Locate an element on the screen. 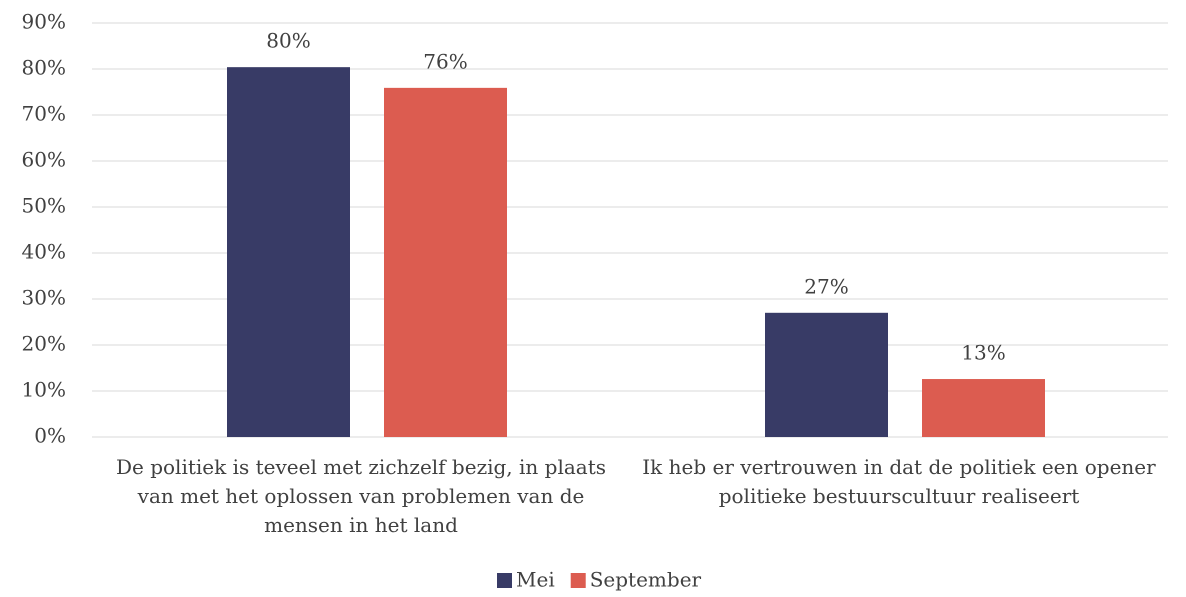 This screenshot has width=1186, height=597. y-tick-label: 80% is located at coordinates (44, 68).